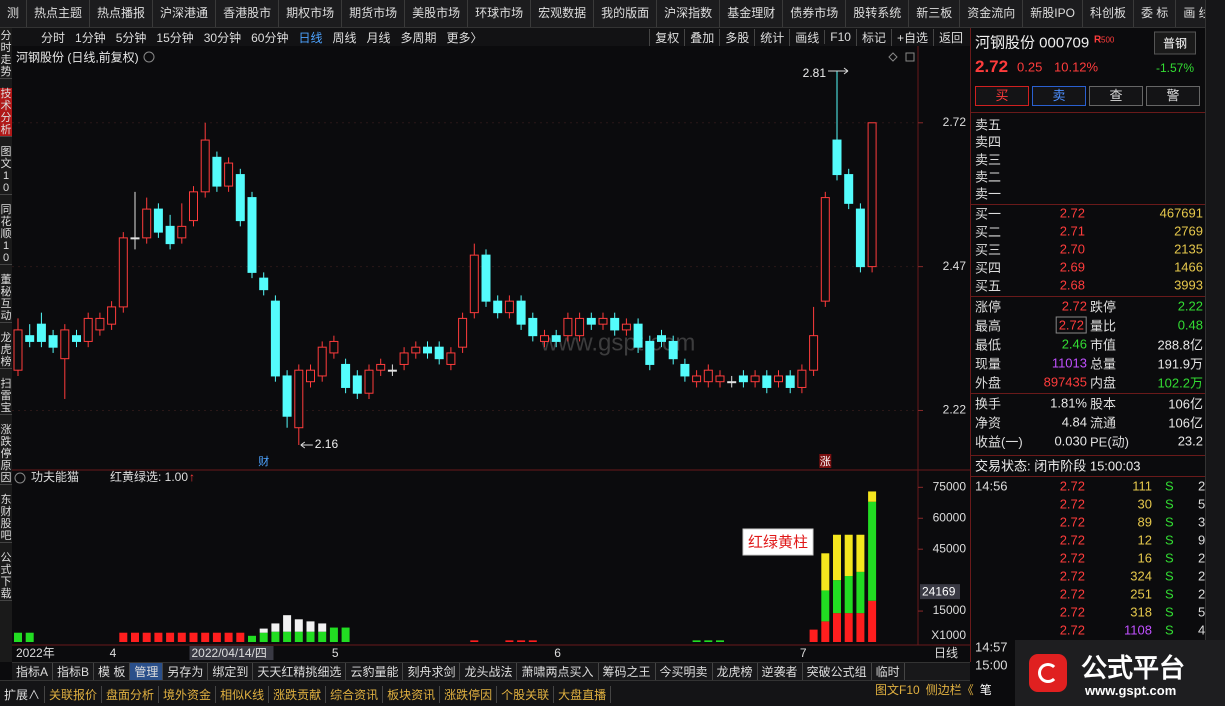 Image resolution: width=1225 pixels, height=706 pixels. I want to click on tool-button: 返回, so click(950, 37).